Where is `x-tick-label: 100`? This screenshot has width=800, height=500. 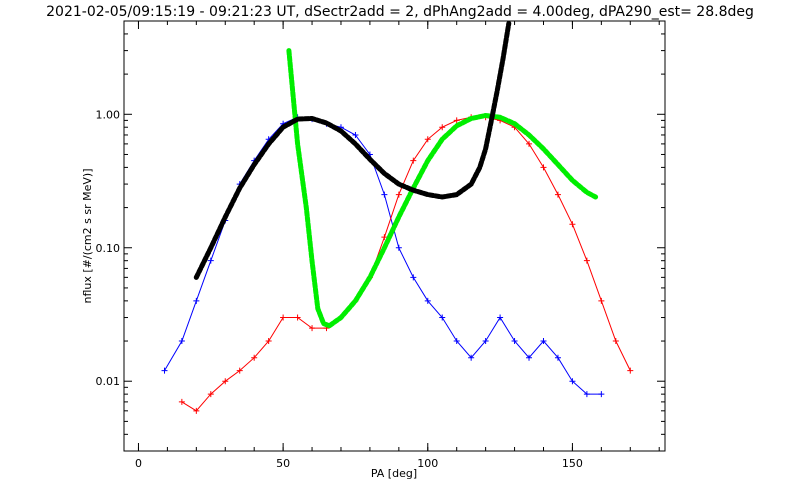
x-tick-label: 100 is located at coordinates (427, 463).